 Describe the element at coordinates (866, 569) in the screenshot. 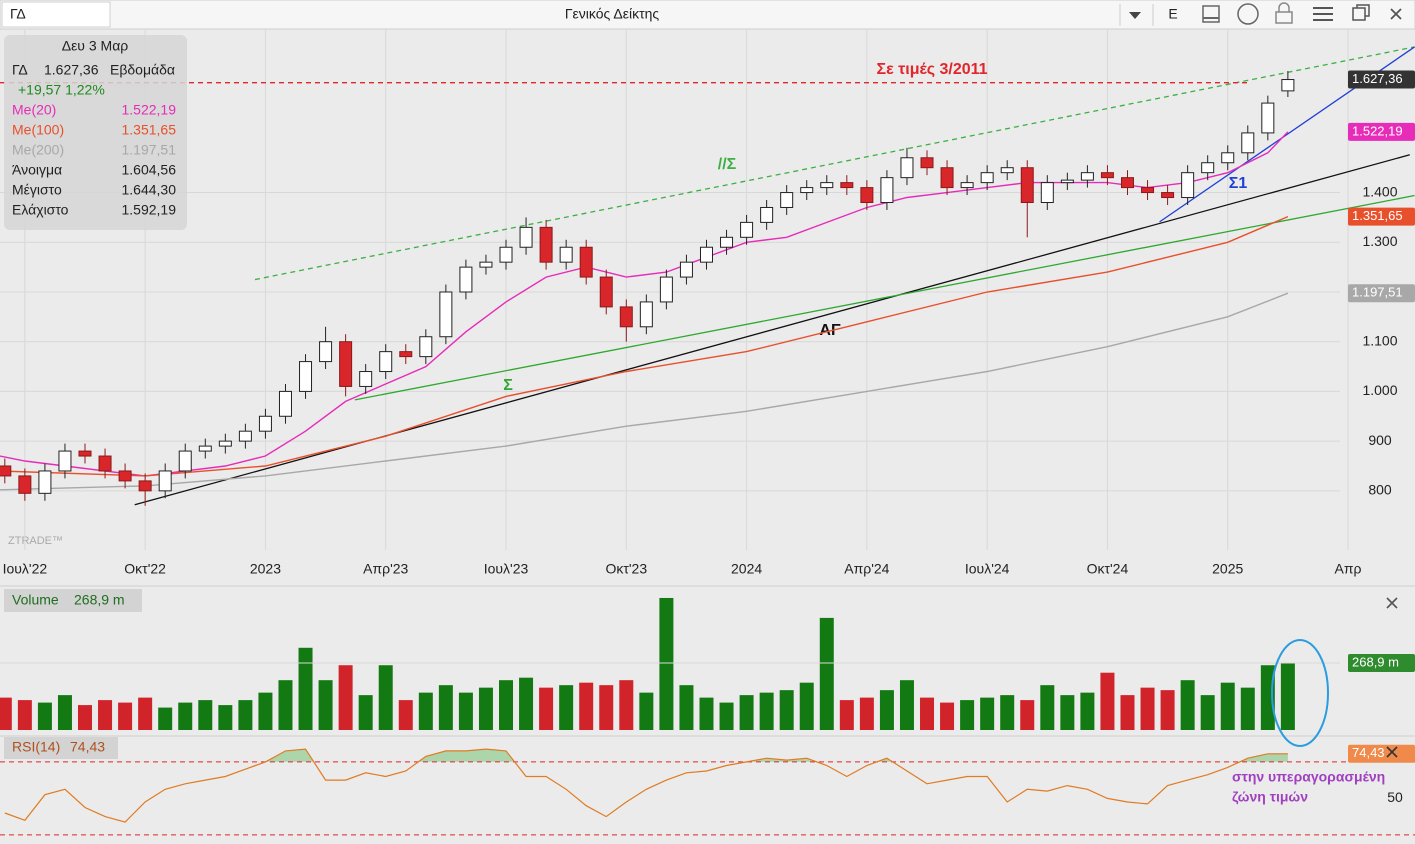

I see `x-tick-label: Απρ'24` at that location.